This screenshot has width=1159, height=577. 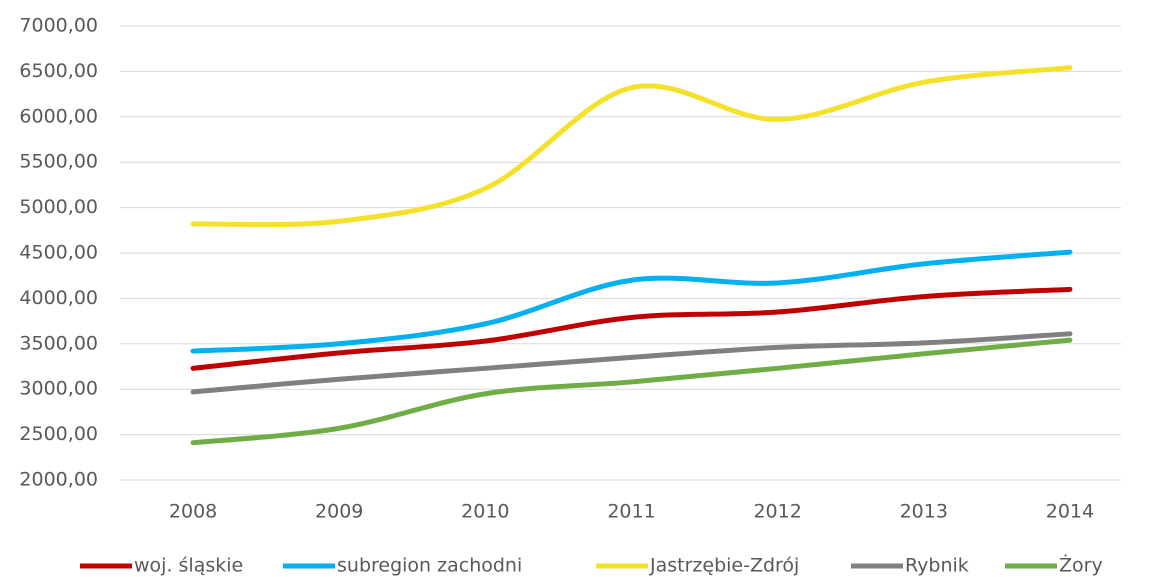 What do you see at coordinates (58, 162) in the screenshot?
I see `y-tick-label: 5500,00` at bounding box center [58, 162].